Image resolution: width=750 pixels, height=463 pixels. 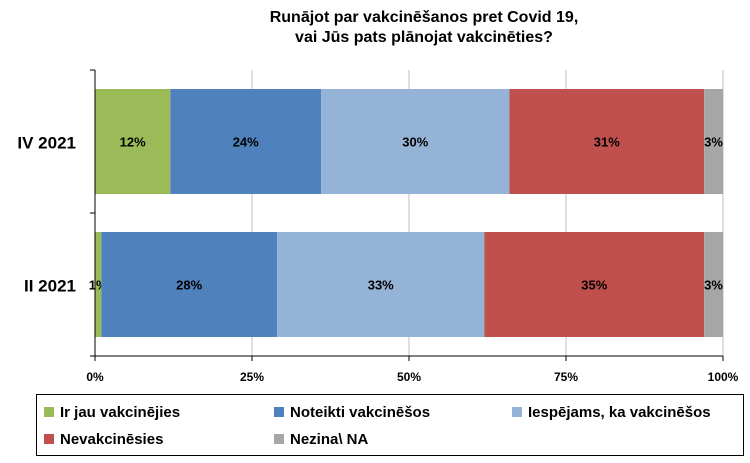 What do you see at coordinates (409, 377) in the screenshot?
I see `x-tick-label: 50%` at bounding box center [409, 377].